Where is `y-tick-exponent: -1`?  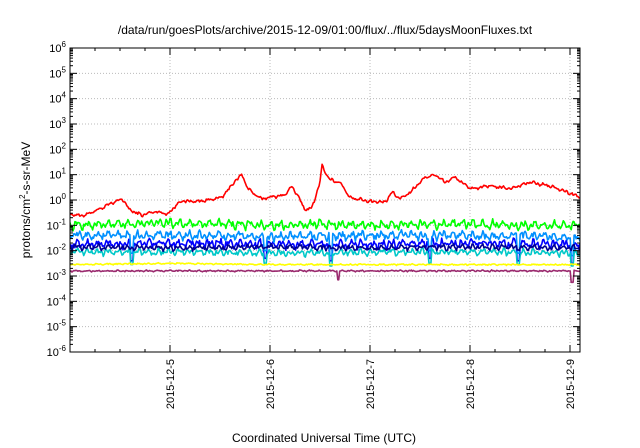 y-tick-exponent: -1 is located at coordinates (63, 221).